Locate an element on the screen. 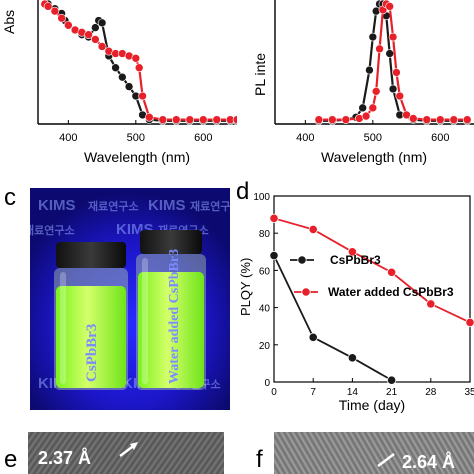 Image resolution: width=474 pixels, height=474 pixels. panel-a-series-line is located at coordinates (140, 62).